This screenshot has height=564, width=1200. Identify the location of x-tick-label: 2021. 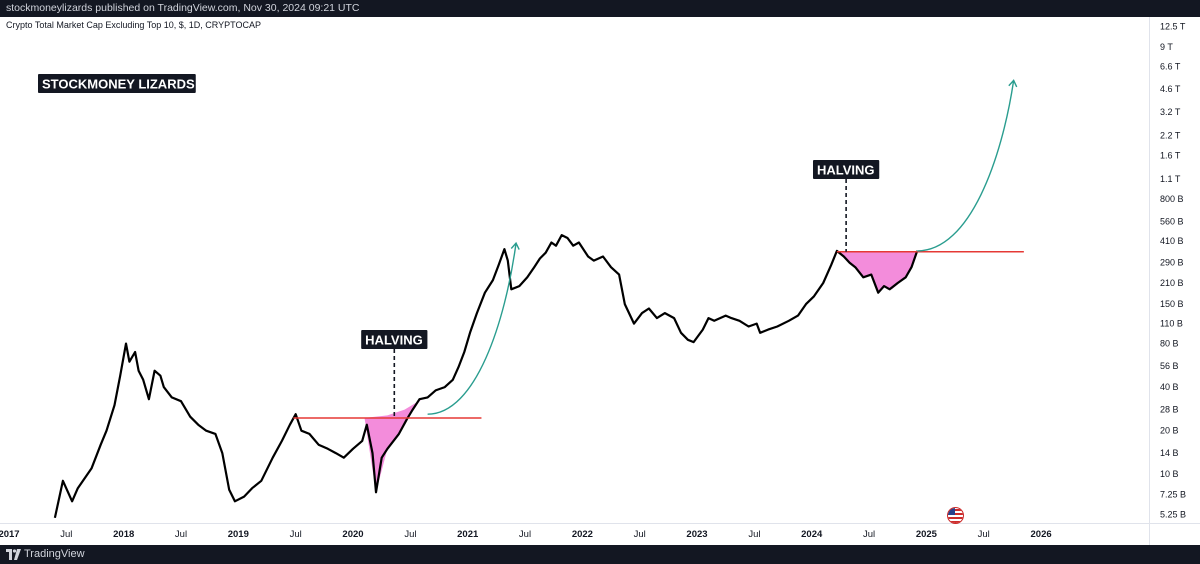
(468, 534).